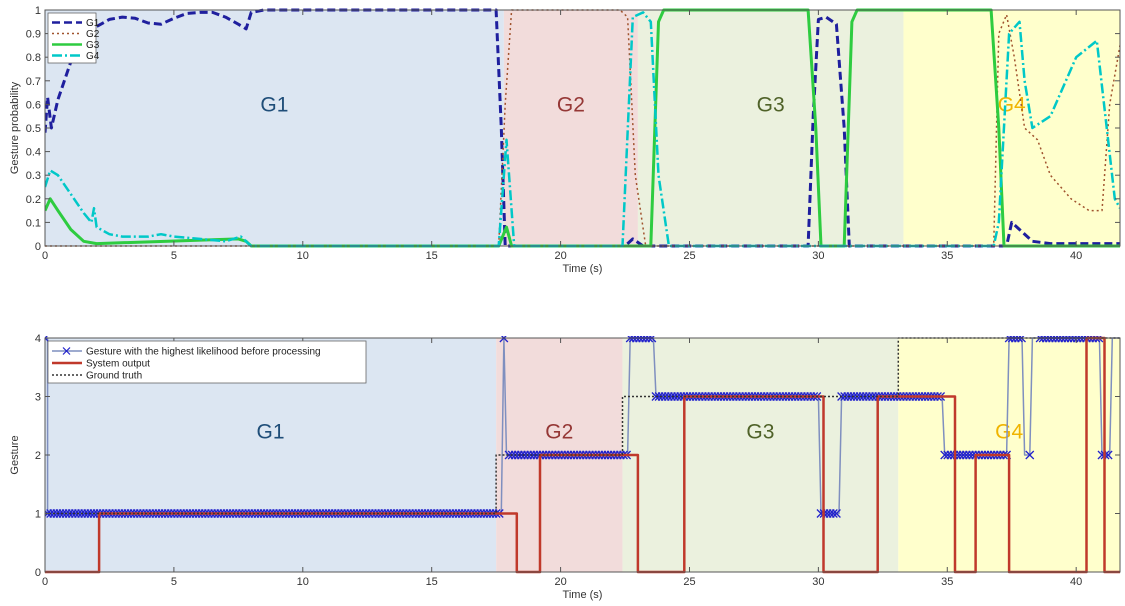 This screenshot has width=1125, height=606. What do you see at coordinates (1009, 432) in the screenshot?
I see `region-label-g4: G4` at bounding box center [1009, 432].